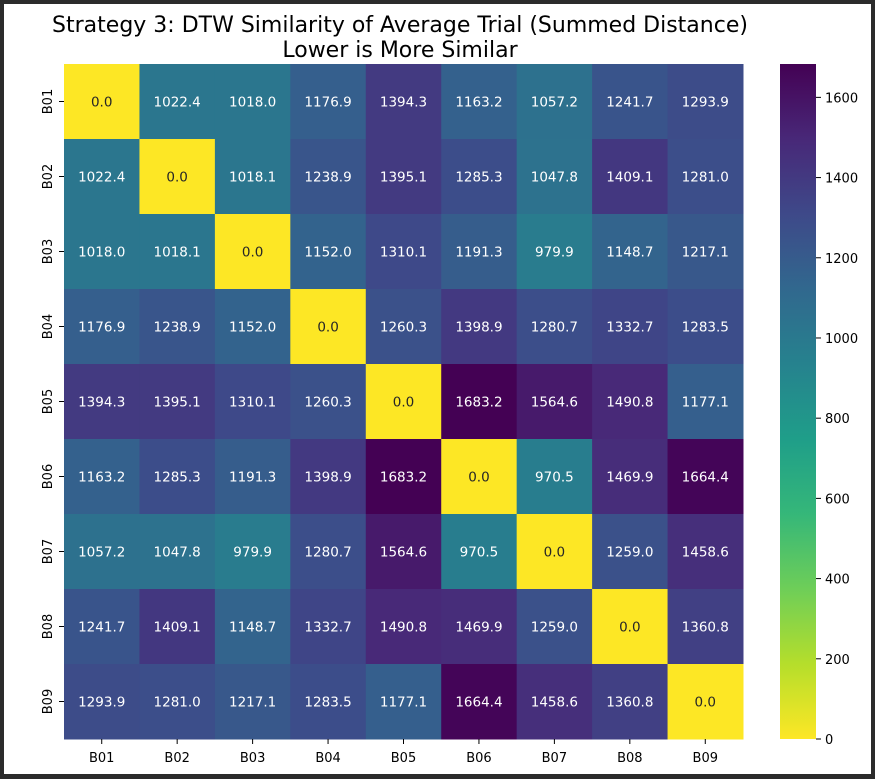 This screenshot has height=779, width=875. I want to click on heatmap-cell-B05-B05, so click(403, 402).